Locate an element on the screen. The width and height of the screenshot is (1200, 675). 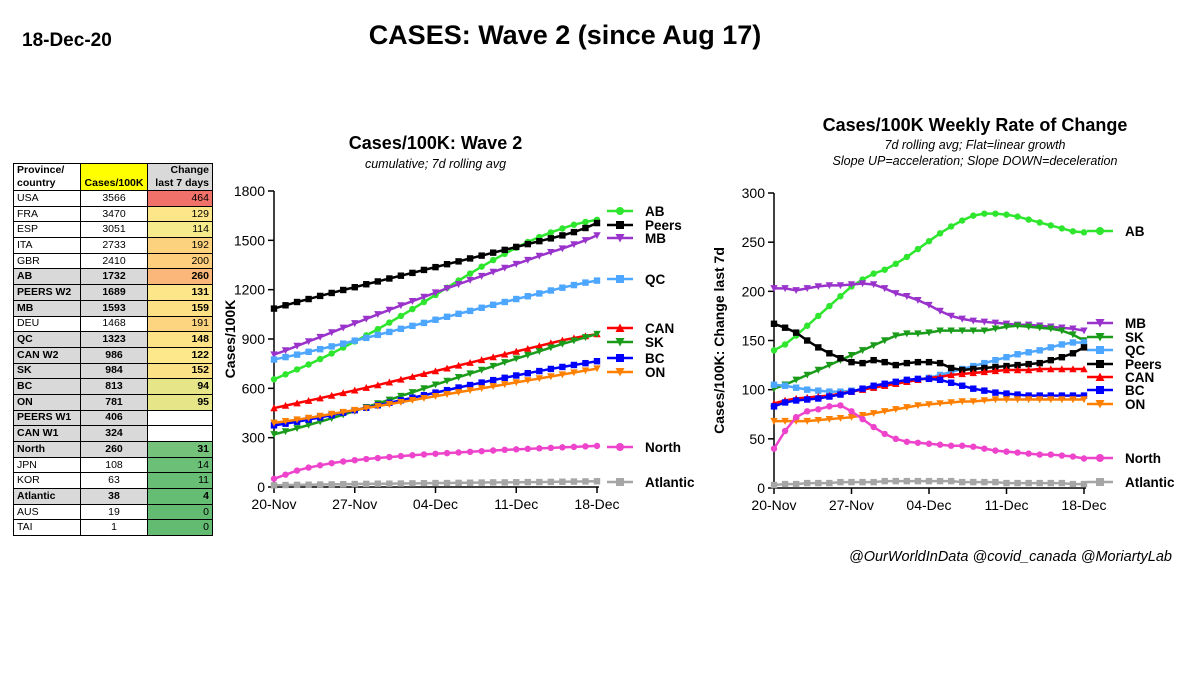
legend-label: AB is located at coordinates (1135, 231).